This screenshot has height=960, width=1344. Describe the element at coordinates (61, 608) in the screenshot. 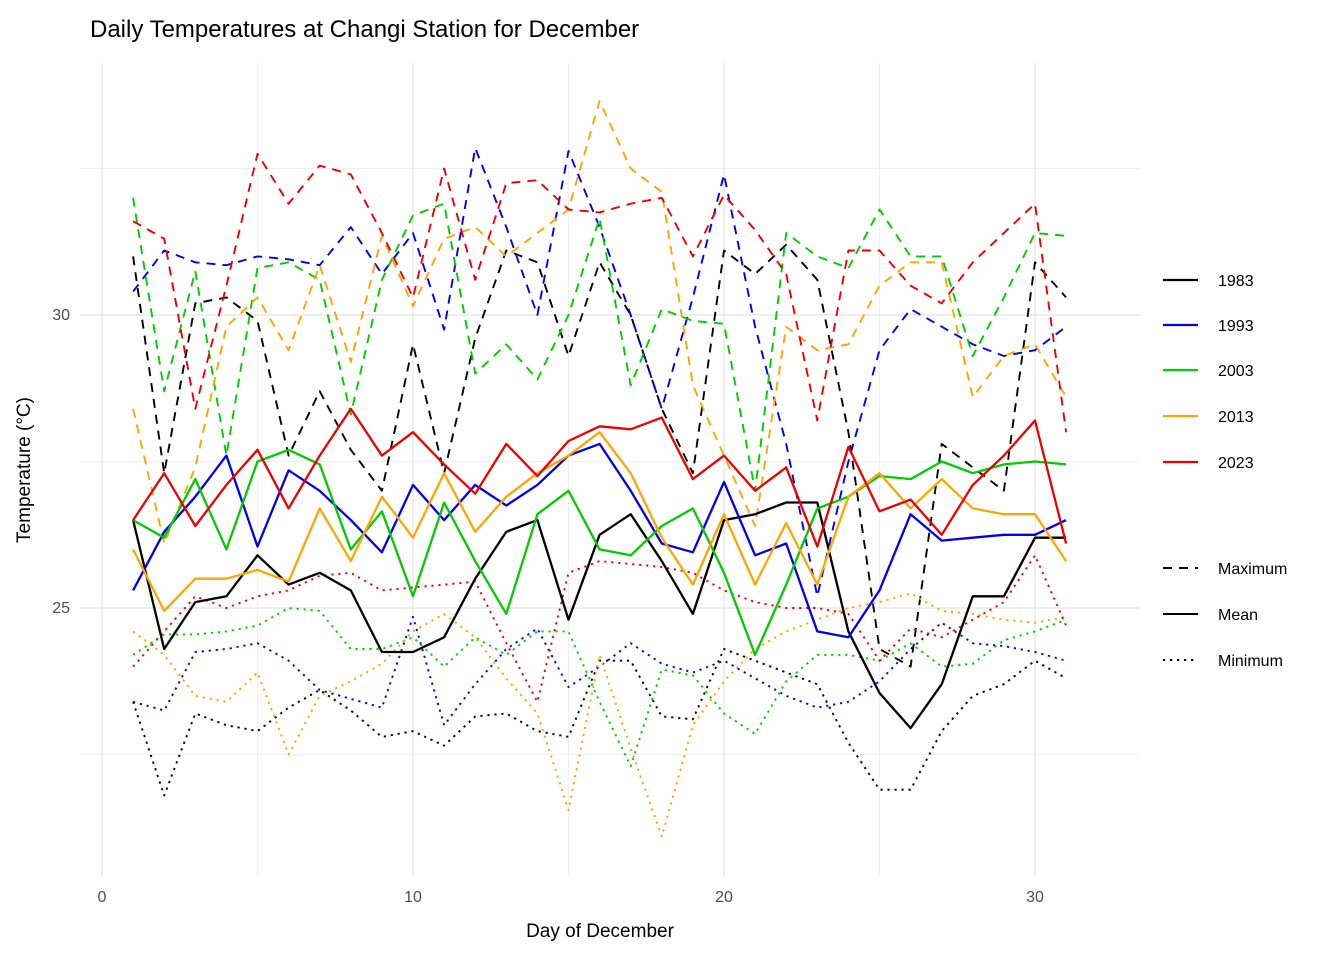

I see `y-tick-label: 25` at that location.